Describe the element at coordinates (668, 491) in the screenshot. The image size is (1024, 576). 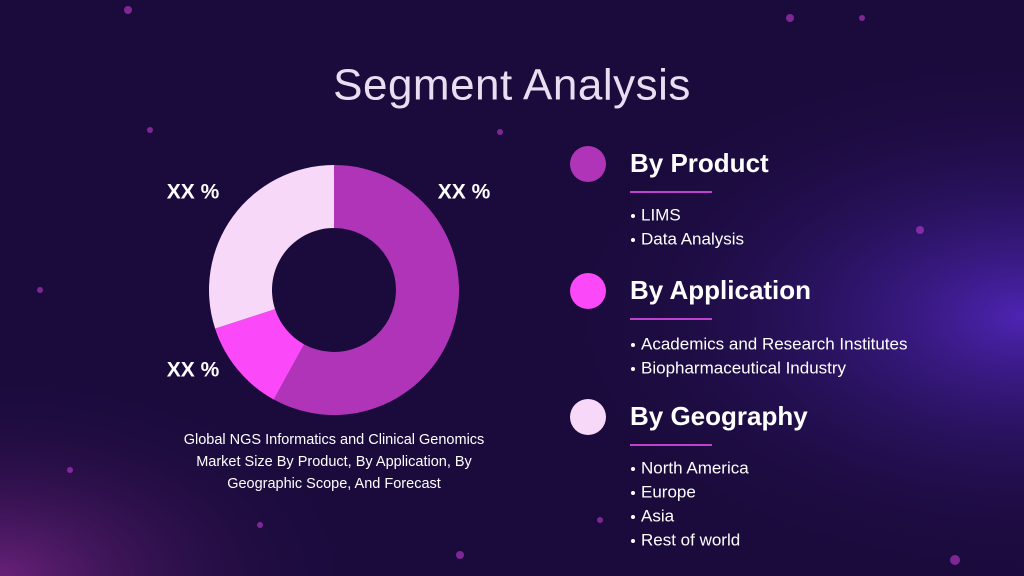
I see `section-item: Europe` at that location.